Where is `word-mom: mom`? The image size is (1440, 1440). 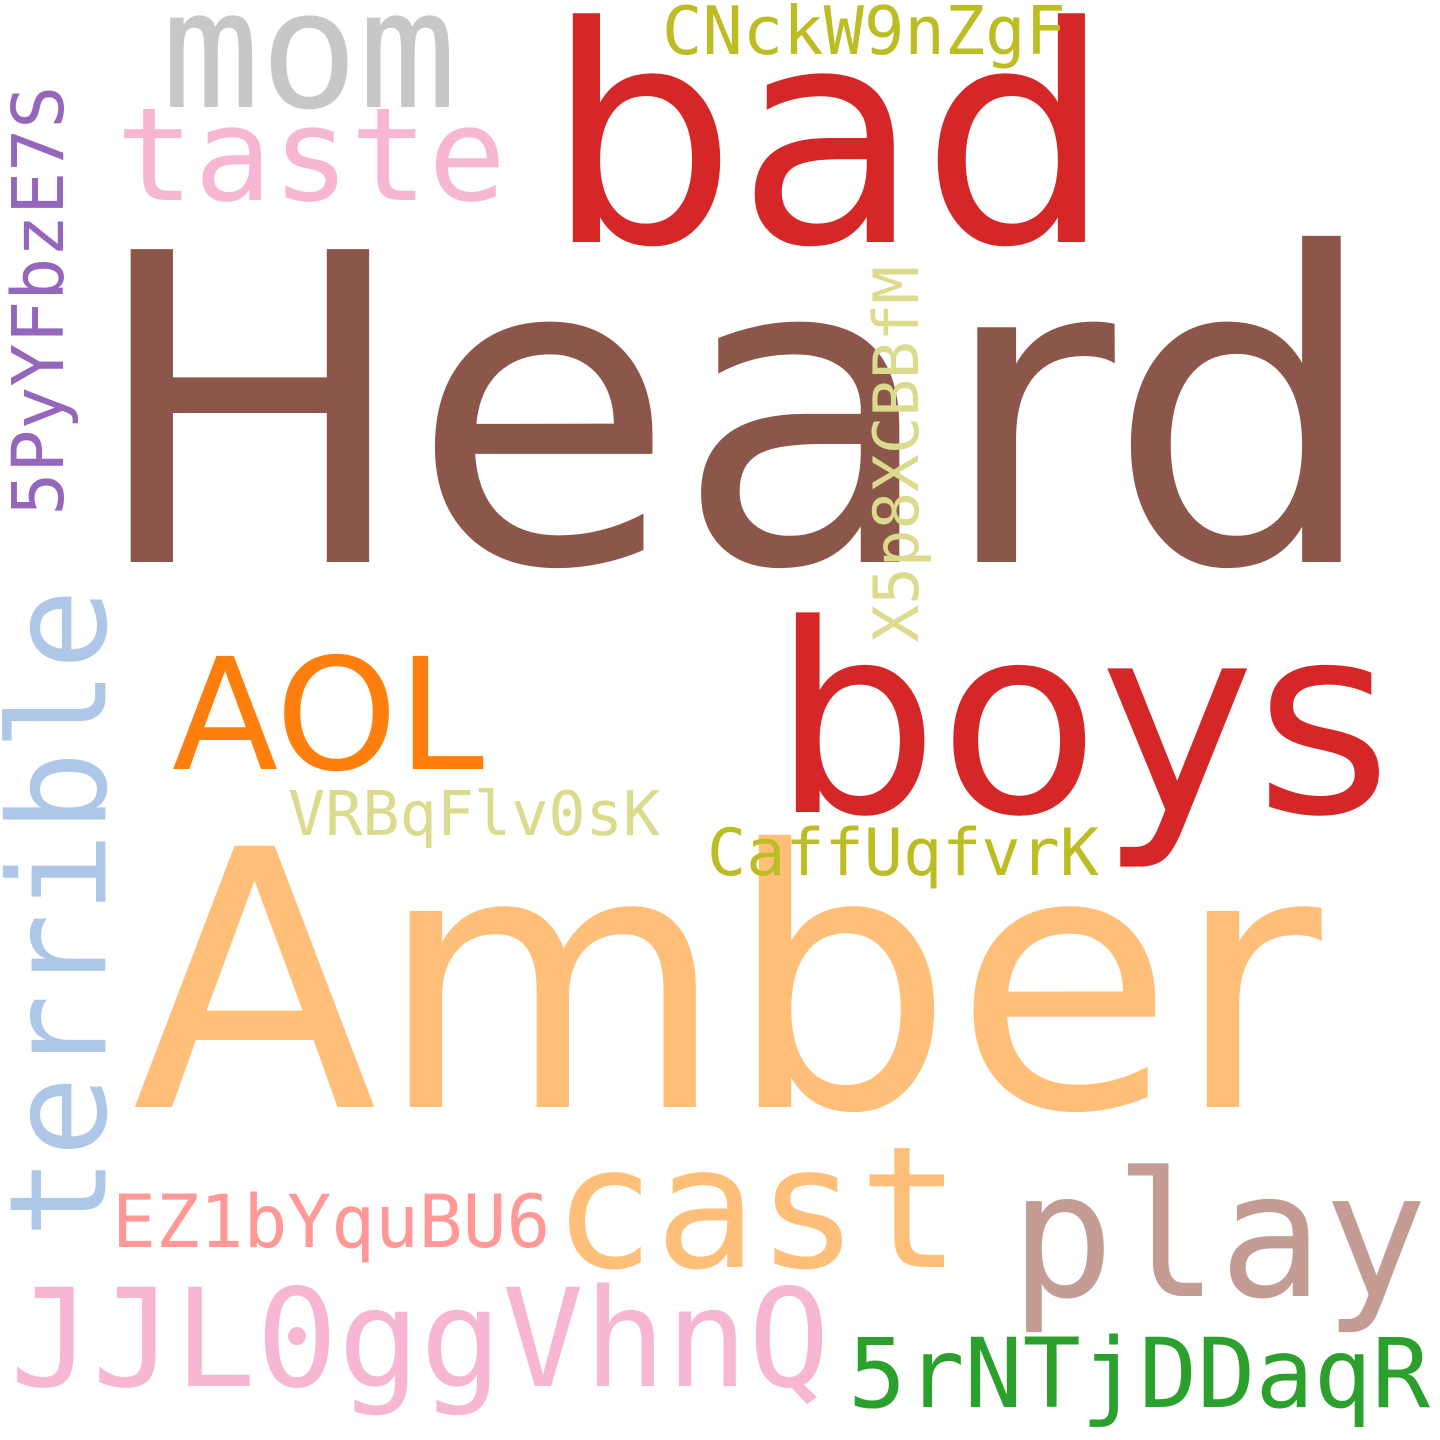 word-mom: mom is located at coordinates (309, 73).